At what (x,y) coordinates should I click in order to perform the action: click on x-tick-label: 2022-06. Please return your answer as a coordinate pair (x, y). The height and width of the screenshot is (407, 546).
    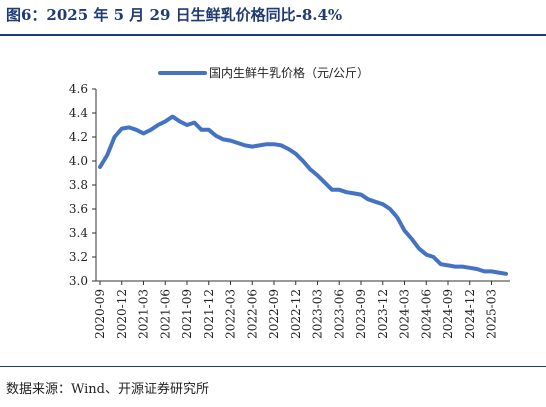
    Looking at the image, I should click on (252, 314).